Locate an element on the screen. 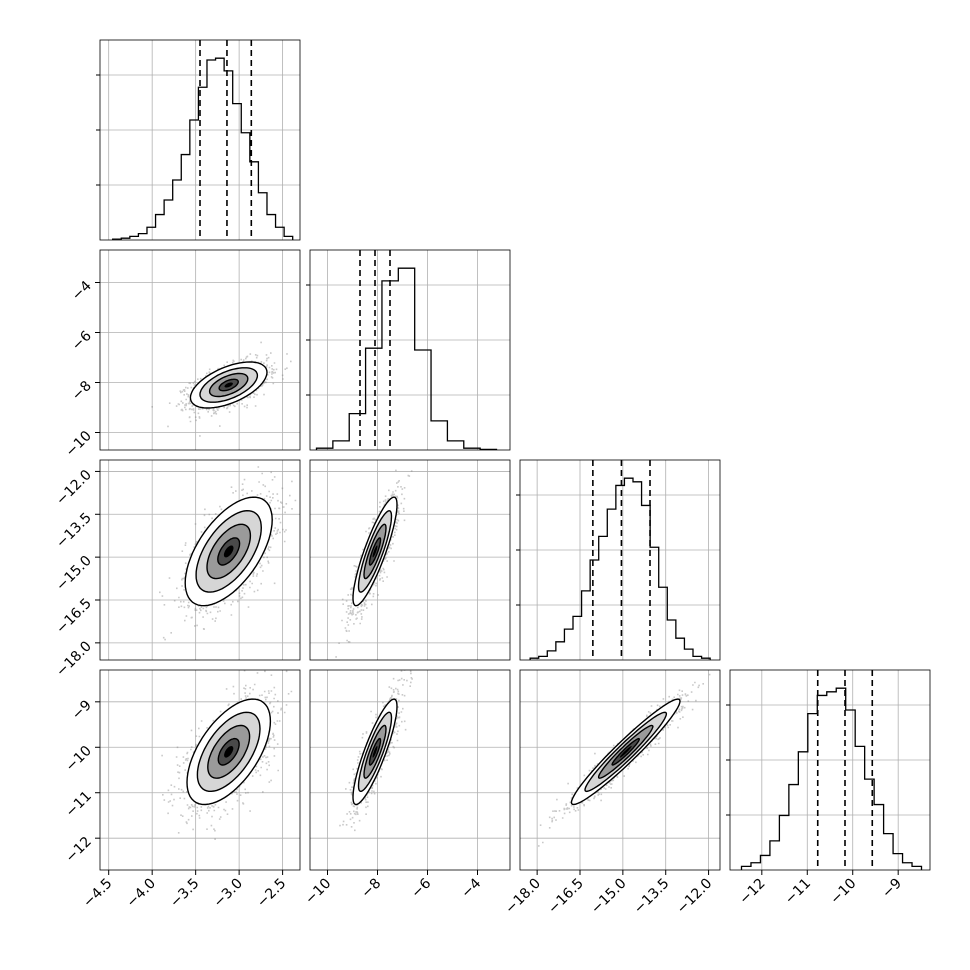  xtick-label-2-3: −13.5 is located at coordinates (652, 897).